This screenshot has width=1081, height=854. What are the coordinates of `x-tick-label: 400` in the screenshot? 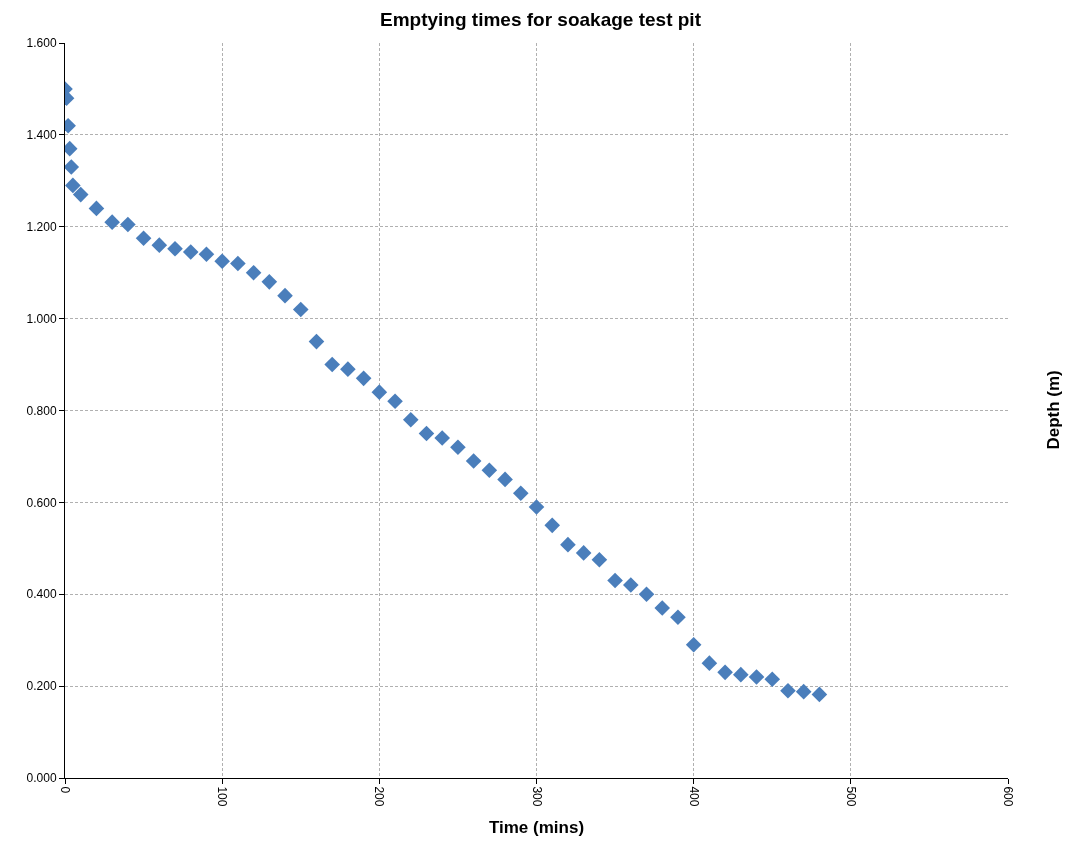 It's located at (693, 796).